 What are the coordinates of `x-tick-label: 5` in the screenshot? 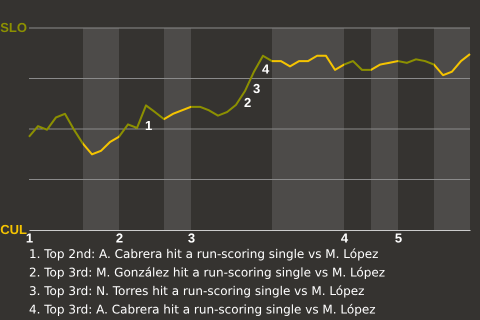 It's located at (398, 238).